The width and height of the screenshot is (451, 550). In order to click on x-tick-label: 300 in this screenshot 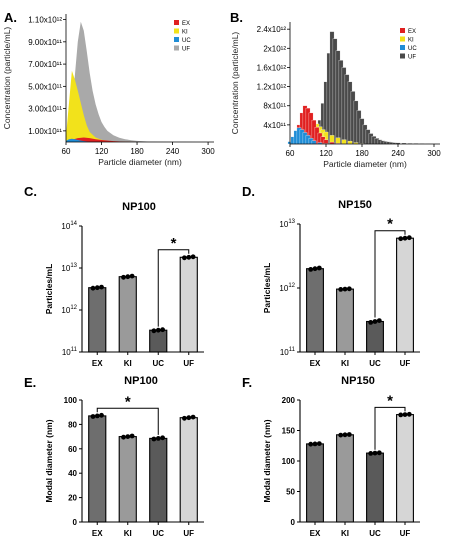, I will do `click(434, 153)`.